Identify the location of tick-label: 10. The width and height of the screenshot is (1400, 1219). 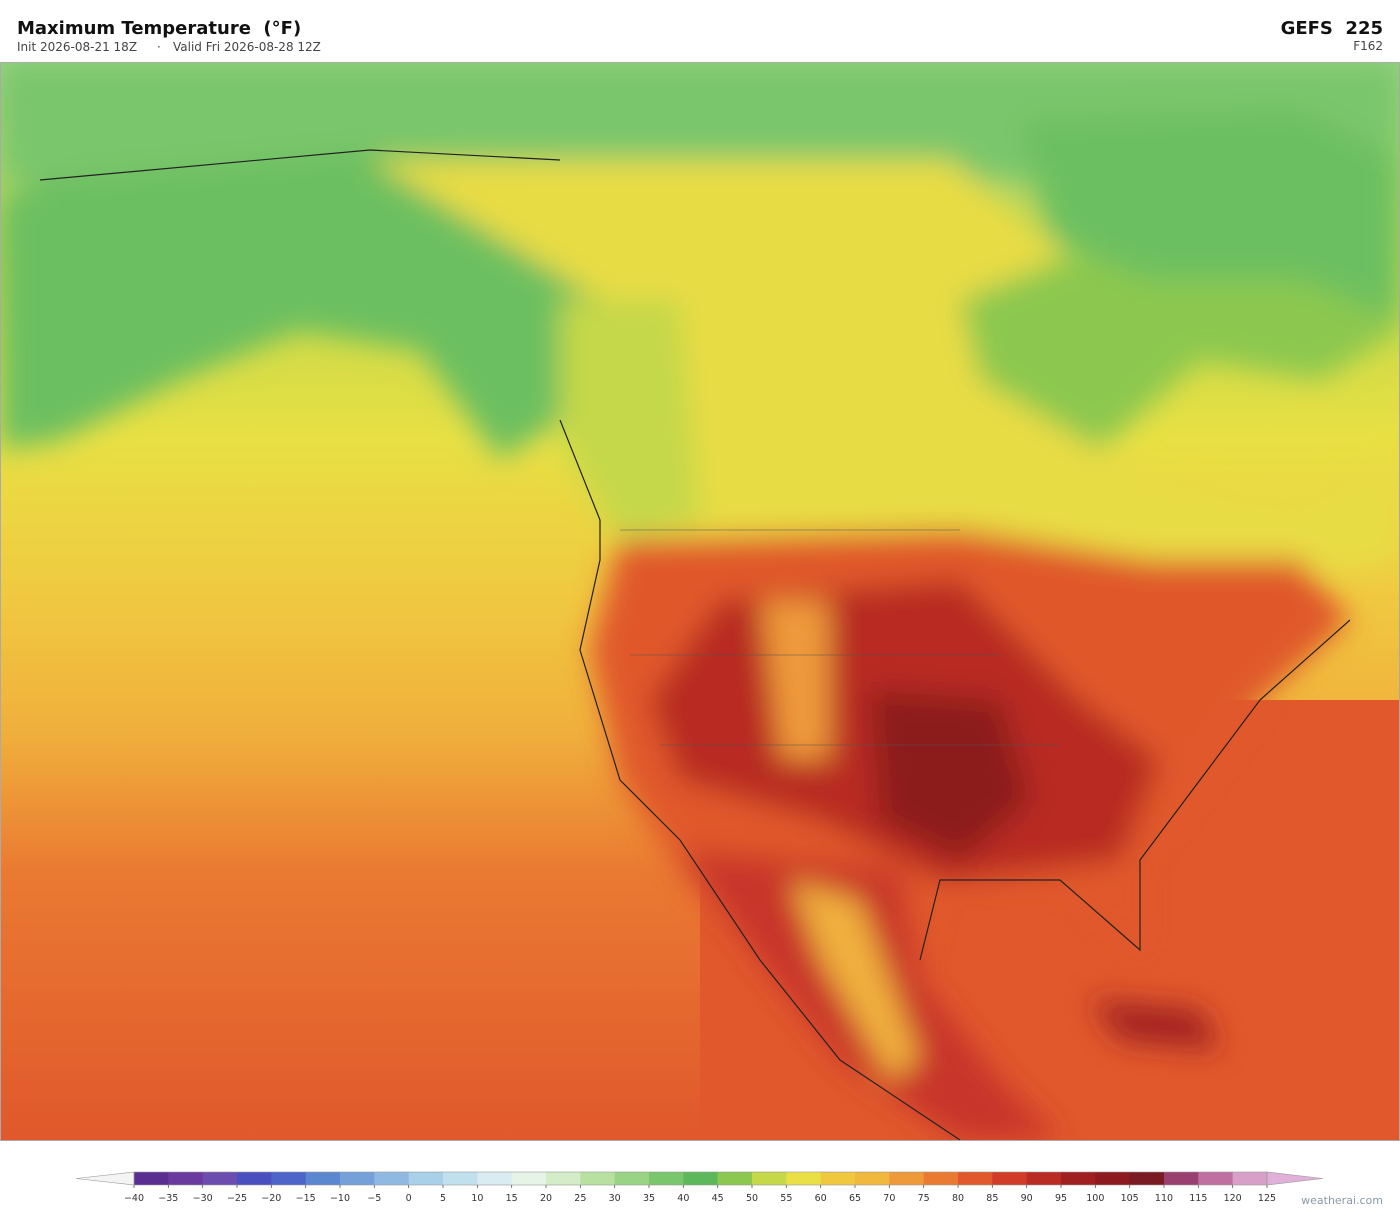
(477, 1198).